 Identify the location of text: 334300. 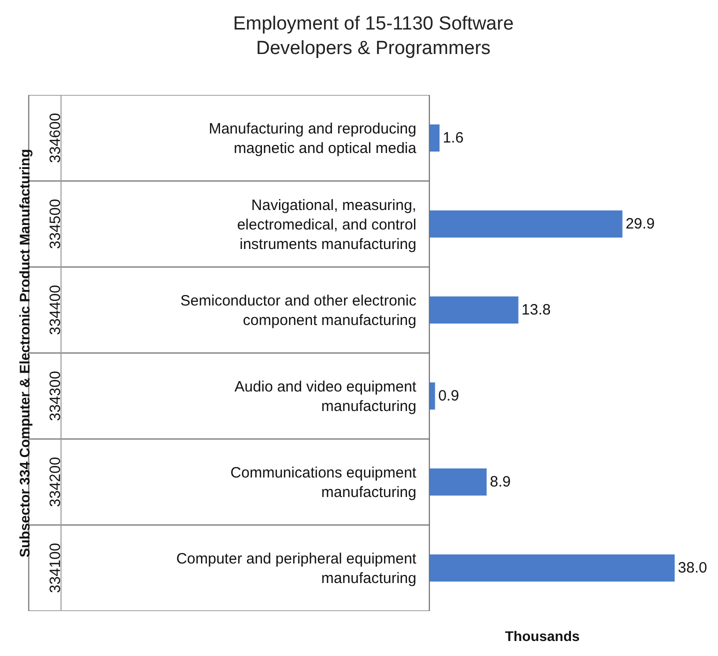
(55, 396).